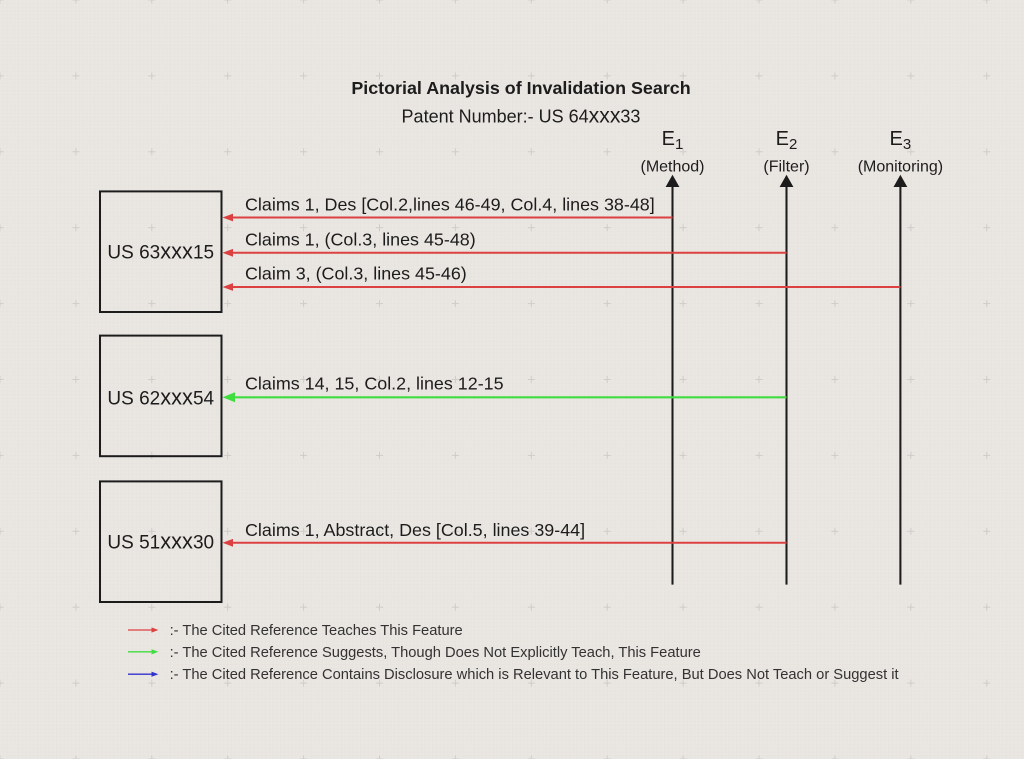 Image resolution: width=1024 pixels, height=759 pixels. What do you see at coordinates (356, 273) in the screenshot?
I see `svg-text: Claim 3, (Col.3, lines 45-46)` at bounding box center [356, 273].